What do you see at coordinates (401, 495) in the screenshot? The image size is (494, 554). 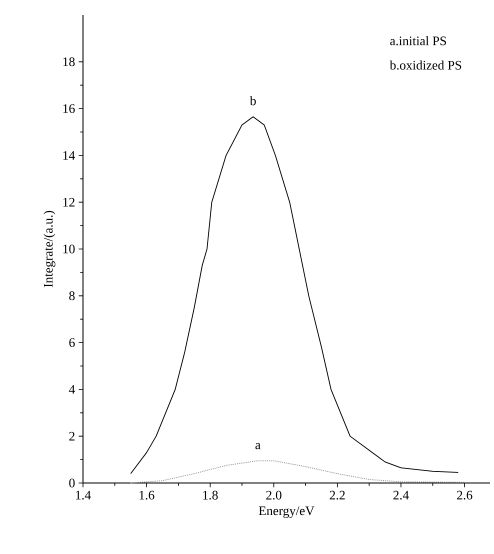 I see `x-tick-label: 2.4` at bounding box center [401, 495].